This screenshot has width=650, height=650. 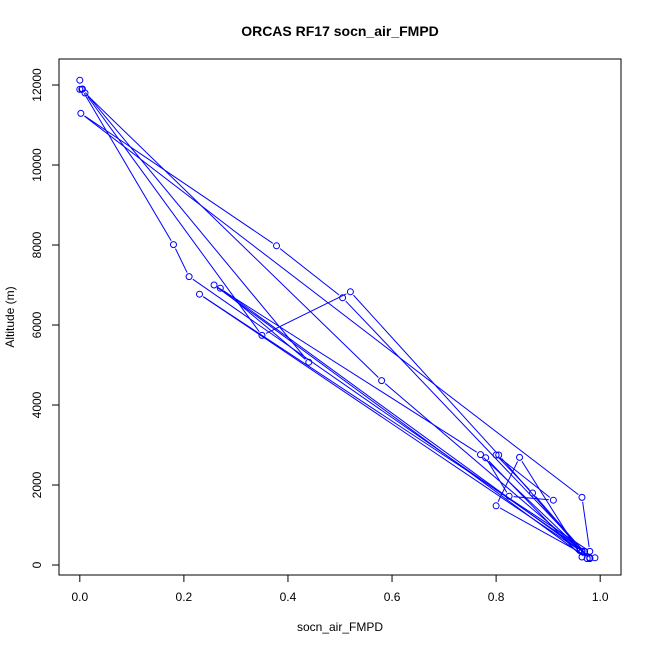 What do you see at coordinates (340, 31) in the screenshot?
I see `chart-title: ORCAS RF17 socn_air_FMPD` at bounding box center [340, 31].